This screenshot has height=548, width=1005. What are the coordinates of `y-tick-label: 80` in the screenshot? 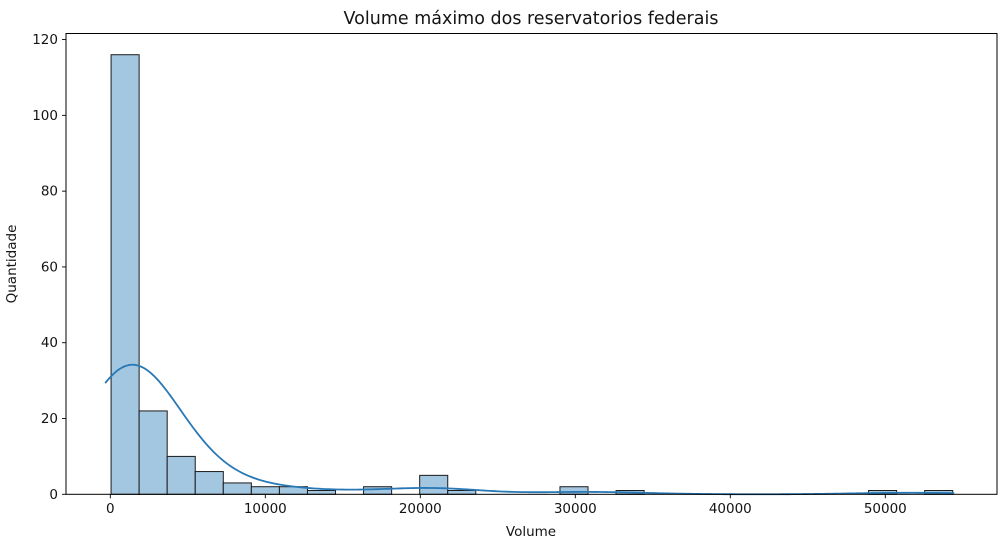 It's located at (49, 192).